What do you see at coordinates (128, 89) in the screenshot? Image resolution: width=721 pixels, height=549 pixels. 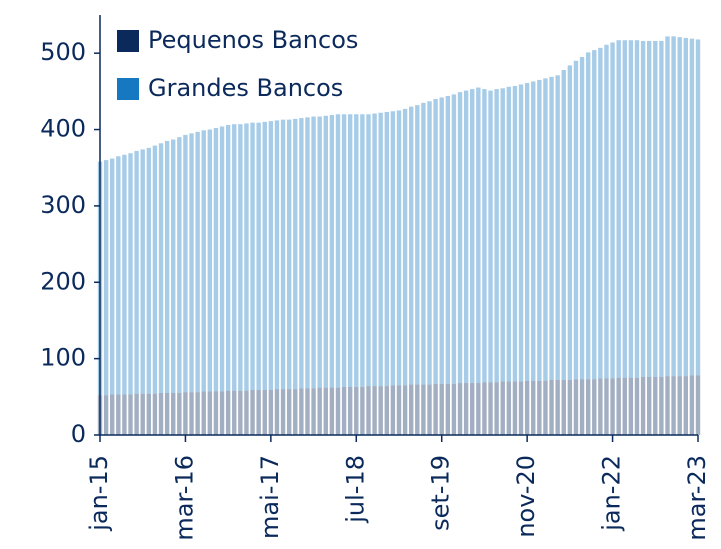 I see `legend-swatch` at bounding box center [128, 89].